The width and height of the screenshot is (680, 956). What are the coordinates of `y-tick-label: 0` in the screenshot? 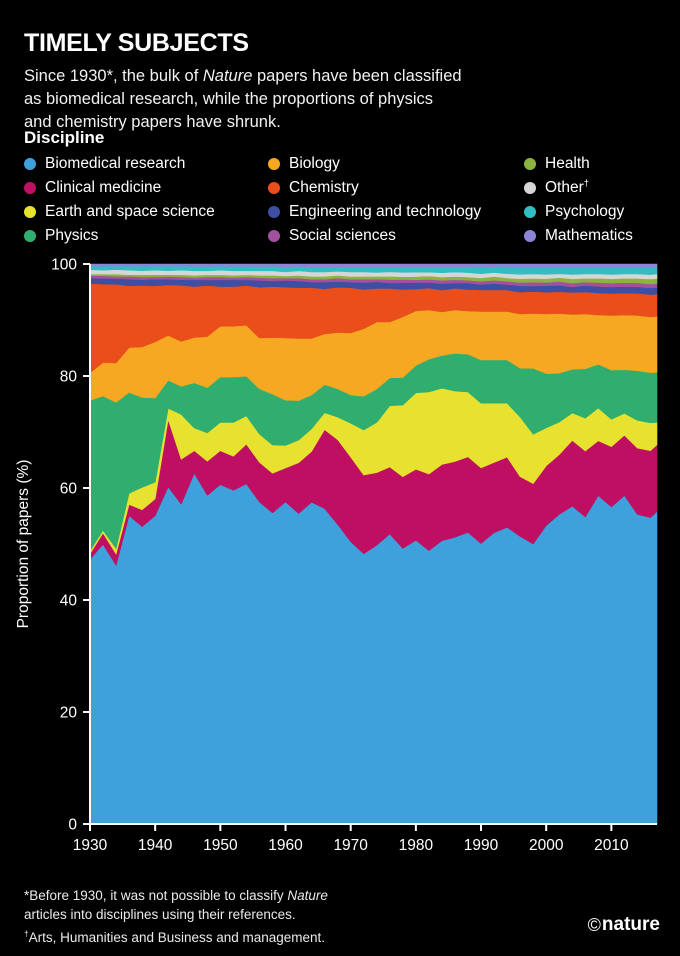 It's located at (72, 825).